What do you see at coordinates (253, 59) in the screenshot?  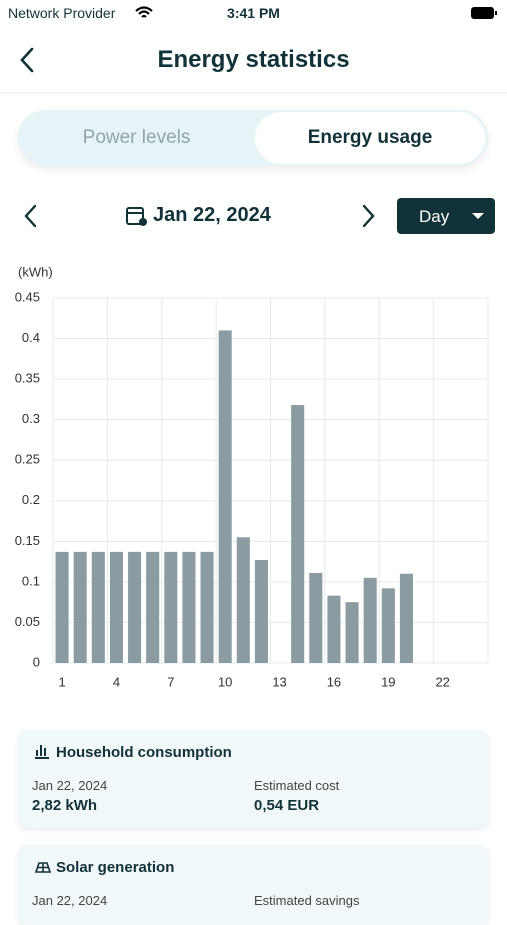 I see `page-title: Energy statistics` at bounding box center [253, 59].